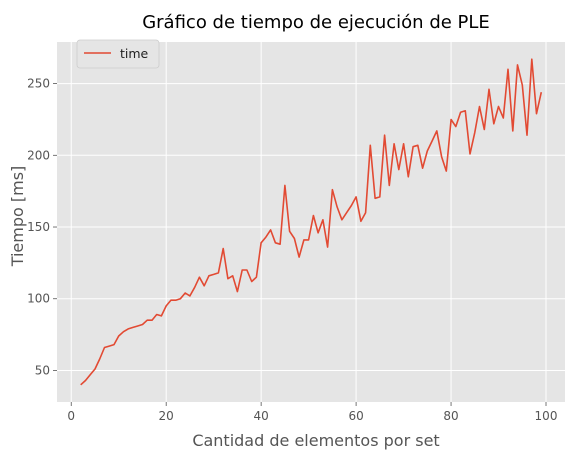 This screenshot has height=461, width=575. What do you see at coordinates (17, 217) in the screenshot?
I see `y-axis-label: Tiempo [ms]` at bounding box center [17, 217].